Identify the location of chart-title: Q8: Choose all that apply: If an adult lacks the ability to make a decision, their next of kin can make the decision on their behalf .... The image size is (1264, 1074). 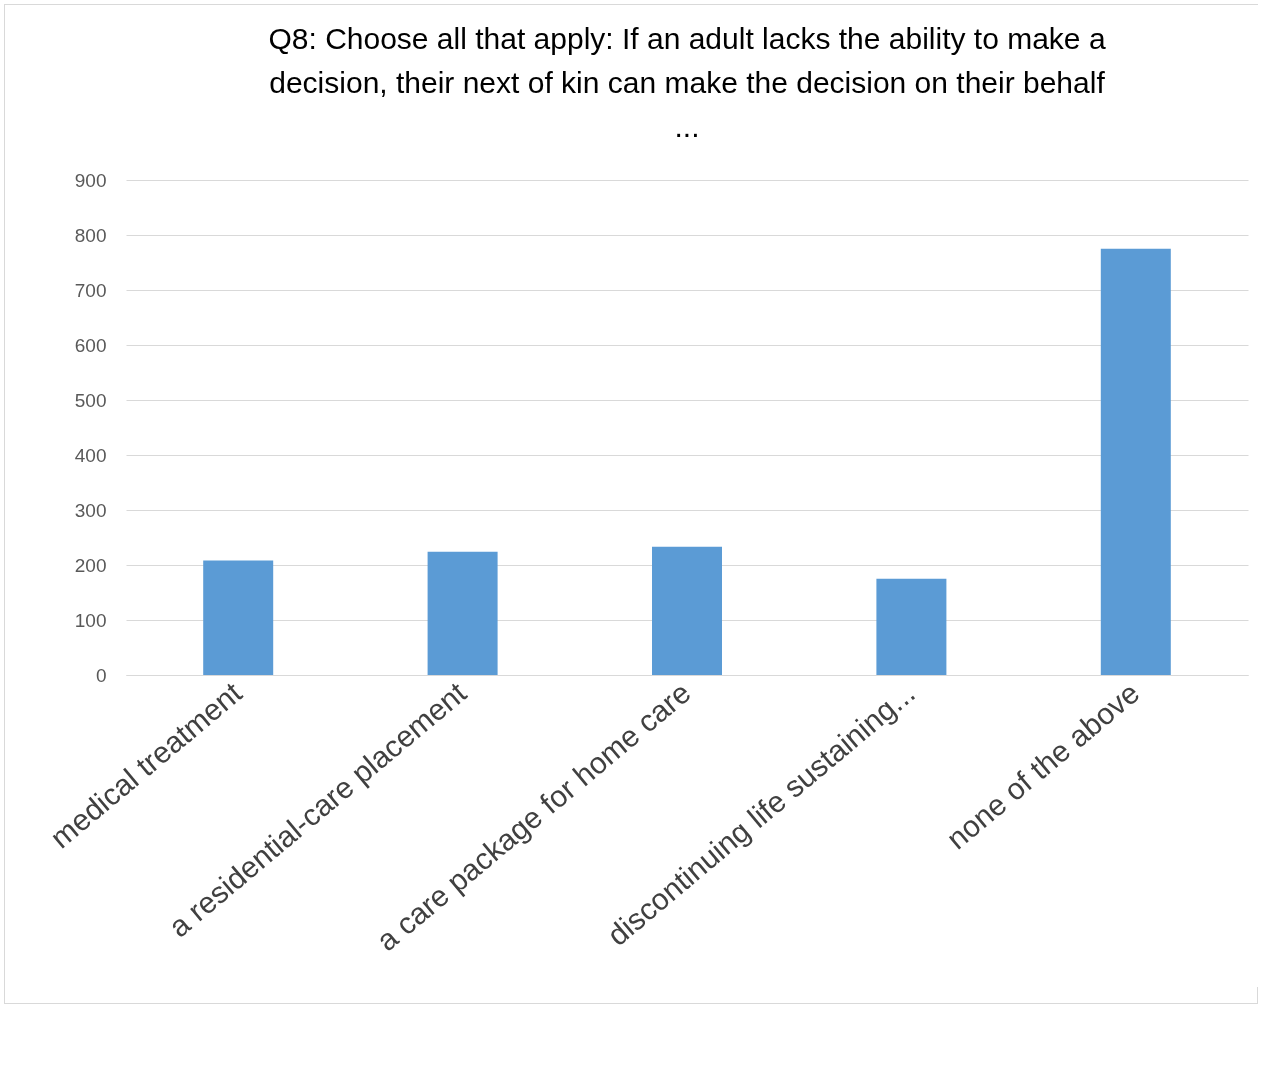
(687, 82).